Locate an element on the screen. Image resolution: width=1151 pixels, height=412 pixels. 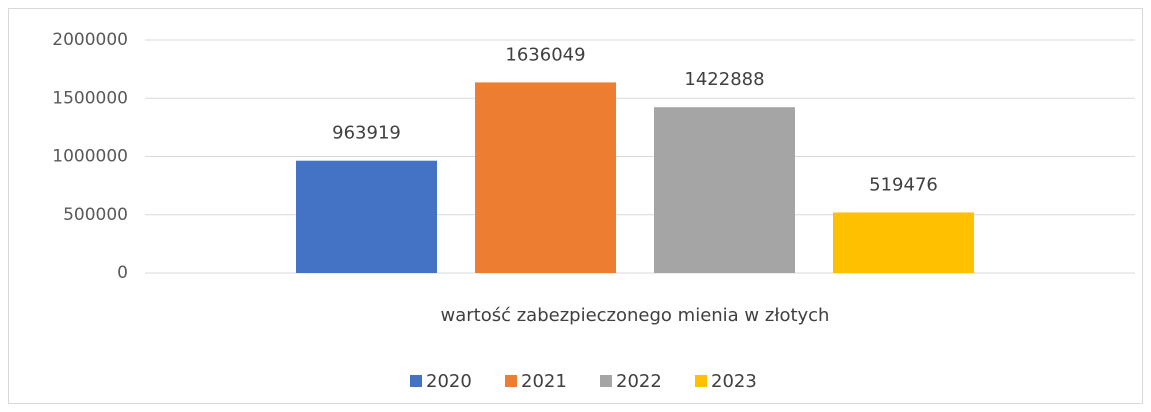
data-label: 963919 is located at coordinates (366, 133).